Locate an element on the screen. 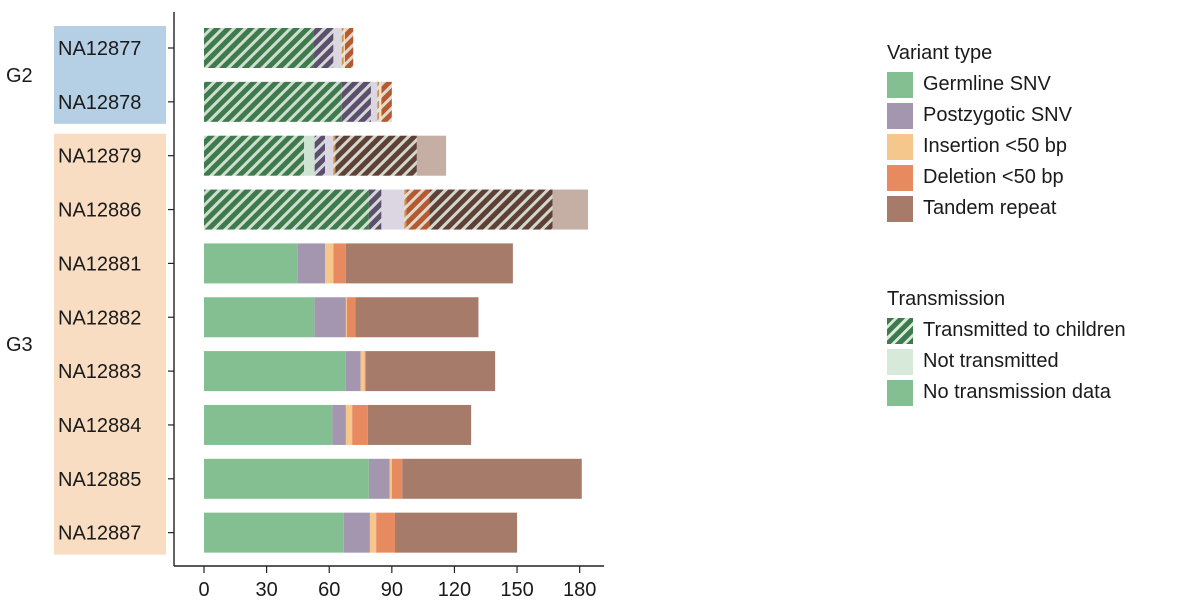 This screenshot has height=600, width=1200. legend-label-germline-snv: Germline SNV is located at coordinates (987, 84).